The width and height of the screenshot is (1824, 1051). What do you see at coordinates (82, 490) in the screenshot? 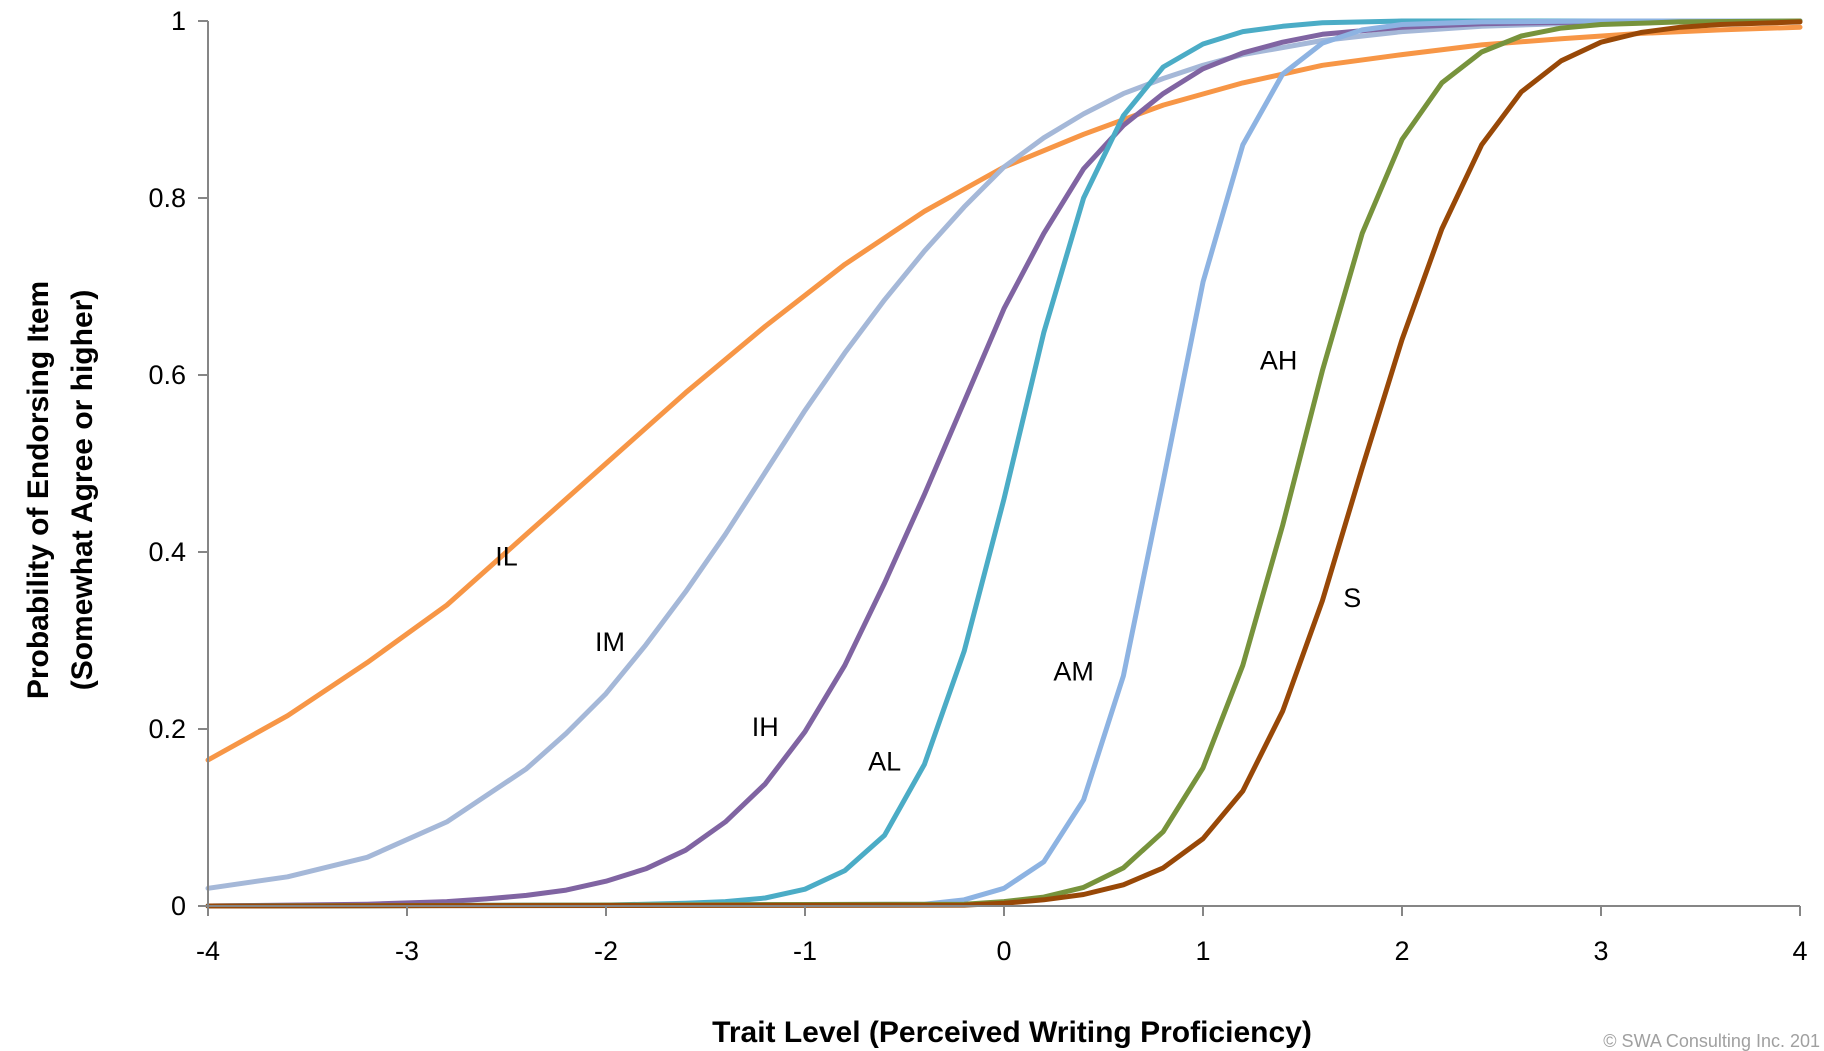
I see `y-axis-title-line2: (Somewhat Agree or higher)` at bounding box center [82, 490].